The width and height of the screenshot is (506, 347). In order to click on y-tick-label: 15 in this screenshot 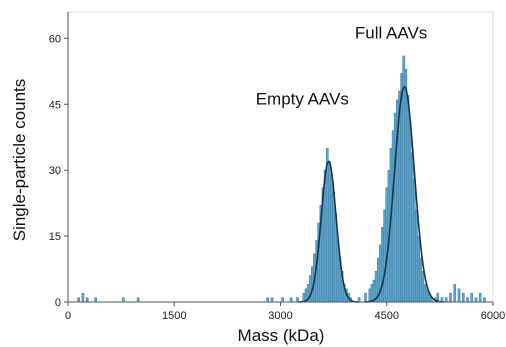, I will do `click(55, 237)`.